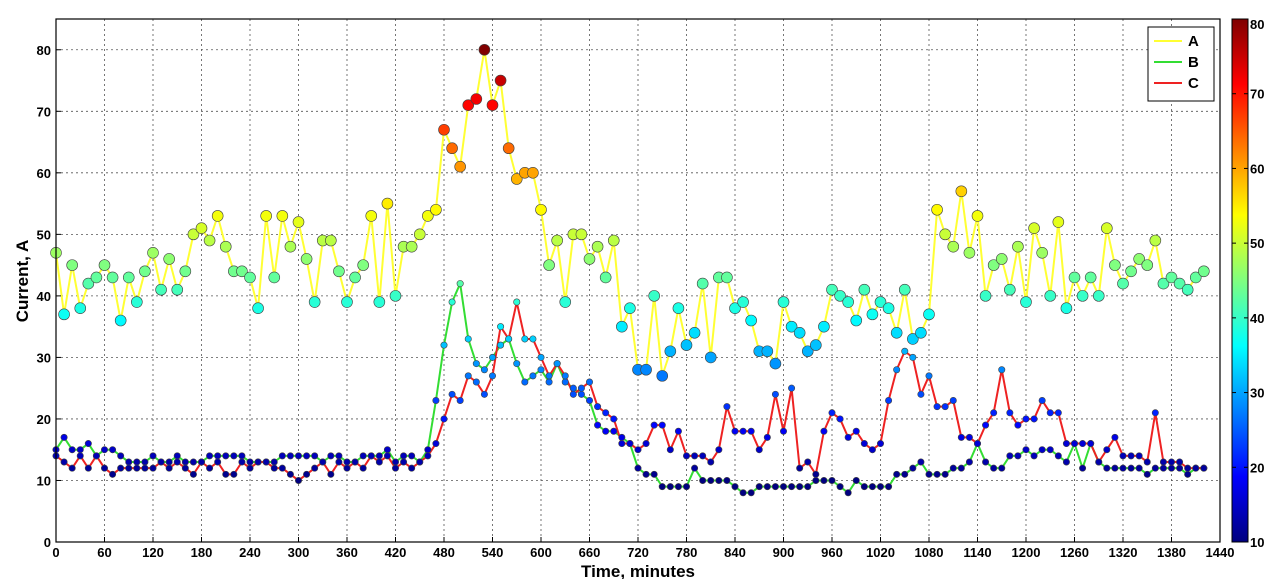 The width and height of the screenshot is (1268, 579). Describe the element at coordinates (590, 552) in the screenshot. I see `x-tick-label: 660` at that location.